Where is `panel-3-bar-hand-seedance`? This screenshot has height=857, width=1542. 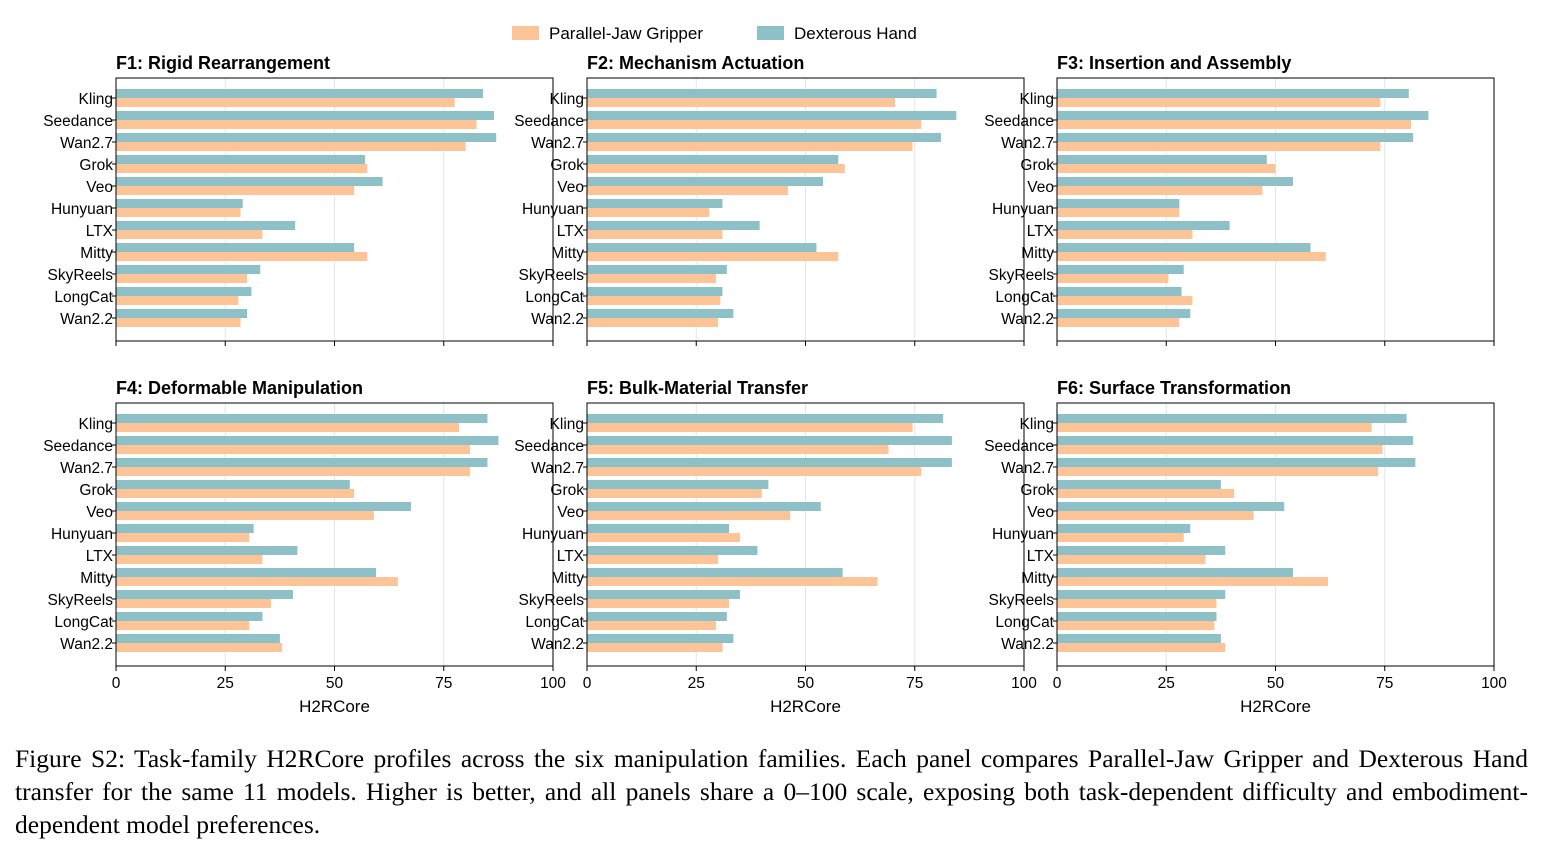 panel-3-bar-hand-seedance is located at coordinates (1243, 115).